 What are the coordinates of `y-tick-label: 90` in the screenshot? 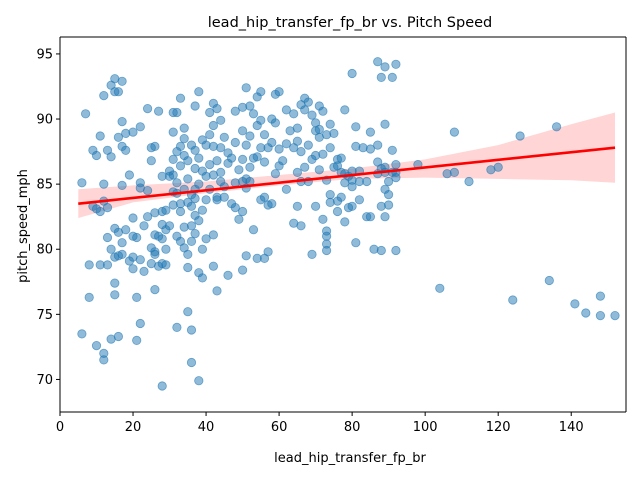 It's located at (44, 120).